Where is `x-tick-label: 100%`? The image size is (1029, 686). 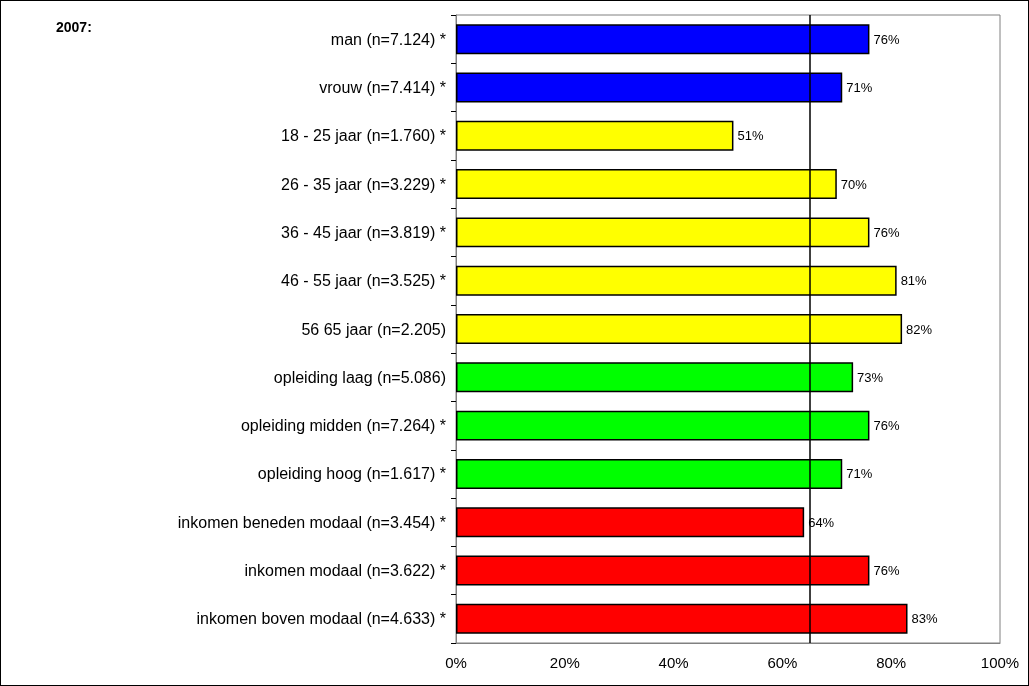 x-tick-label: 100% is located at coordinates (1000, 662).